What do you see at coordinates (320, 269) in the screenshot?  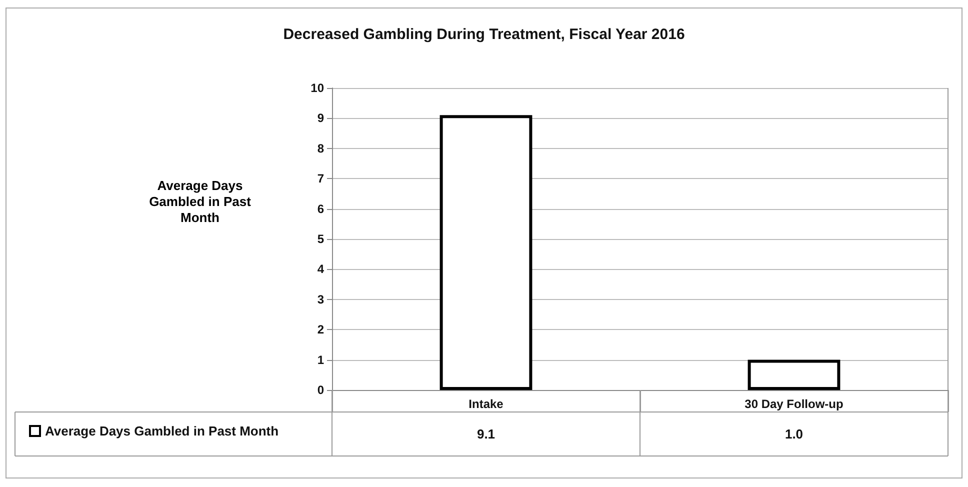 I see `y-tick-label: 4` at bounding box center [320, 269].